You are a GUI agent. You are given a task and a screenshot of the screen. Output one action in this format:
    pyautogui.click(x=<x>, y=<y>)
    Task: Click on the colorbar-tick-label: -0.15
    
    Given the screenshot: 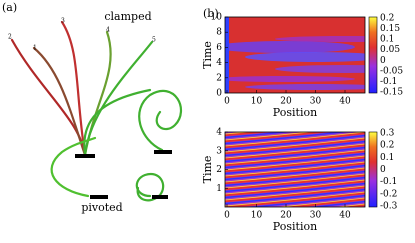 What is the action you would take?
    pyautogui.click(x=391, y=93)
    